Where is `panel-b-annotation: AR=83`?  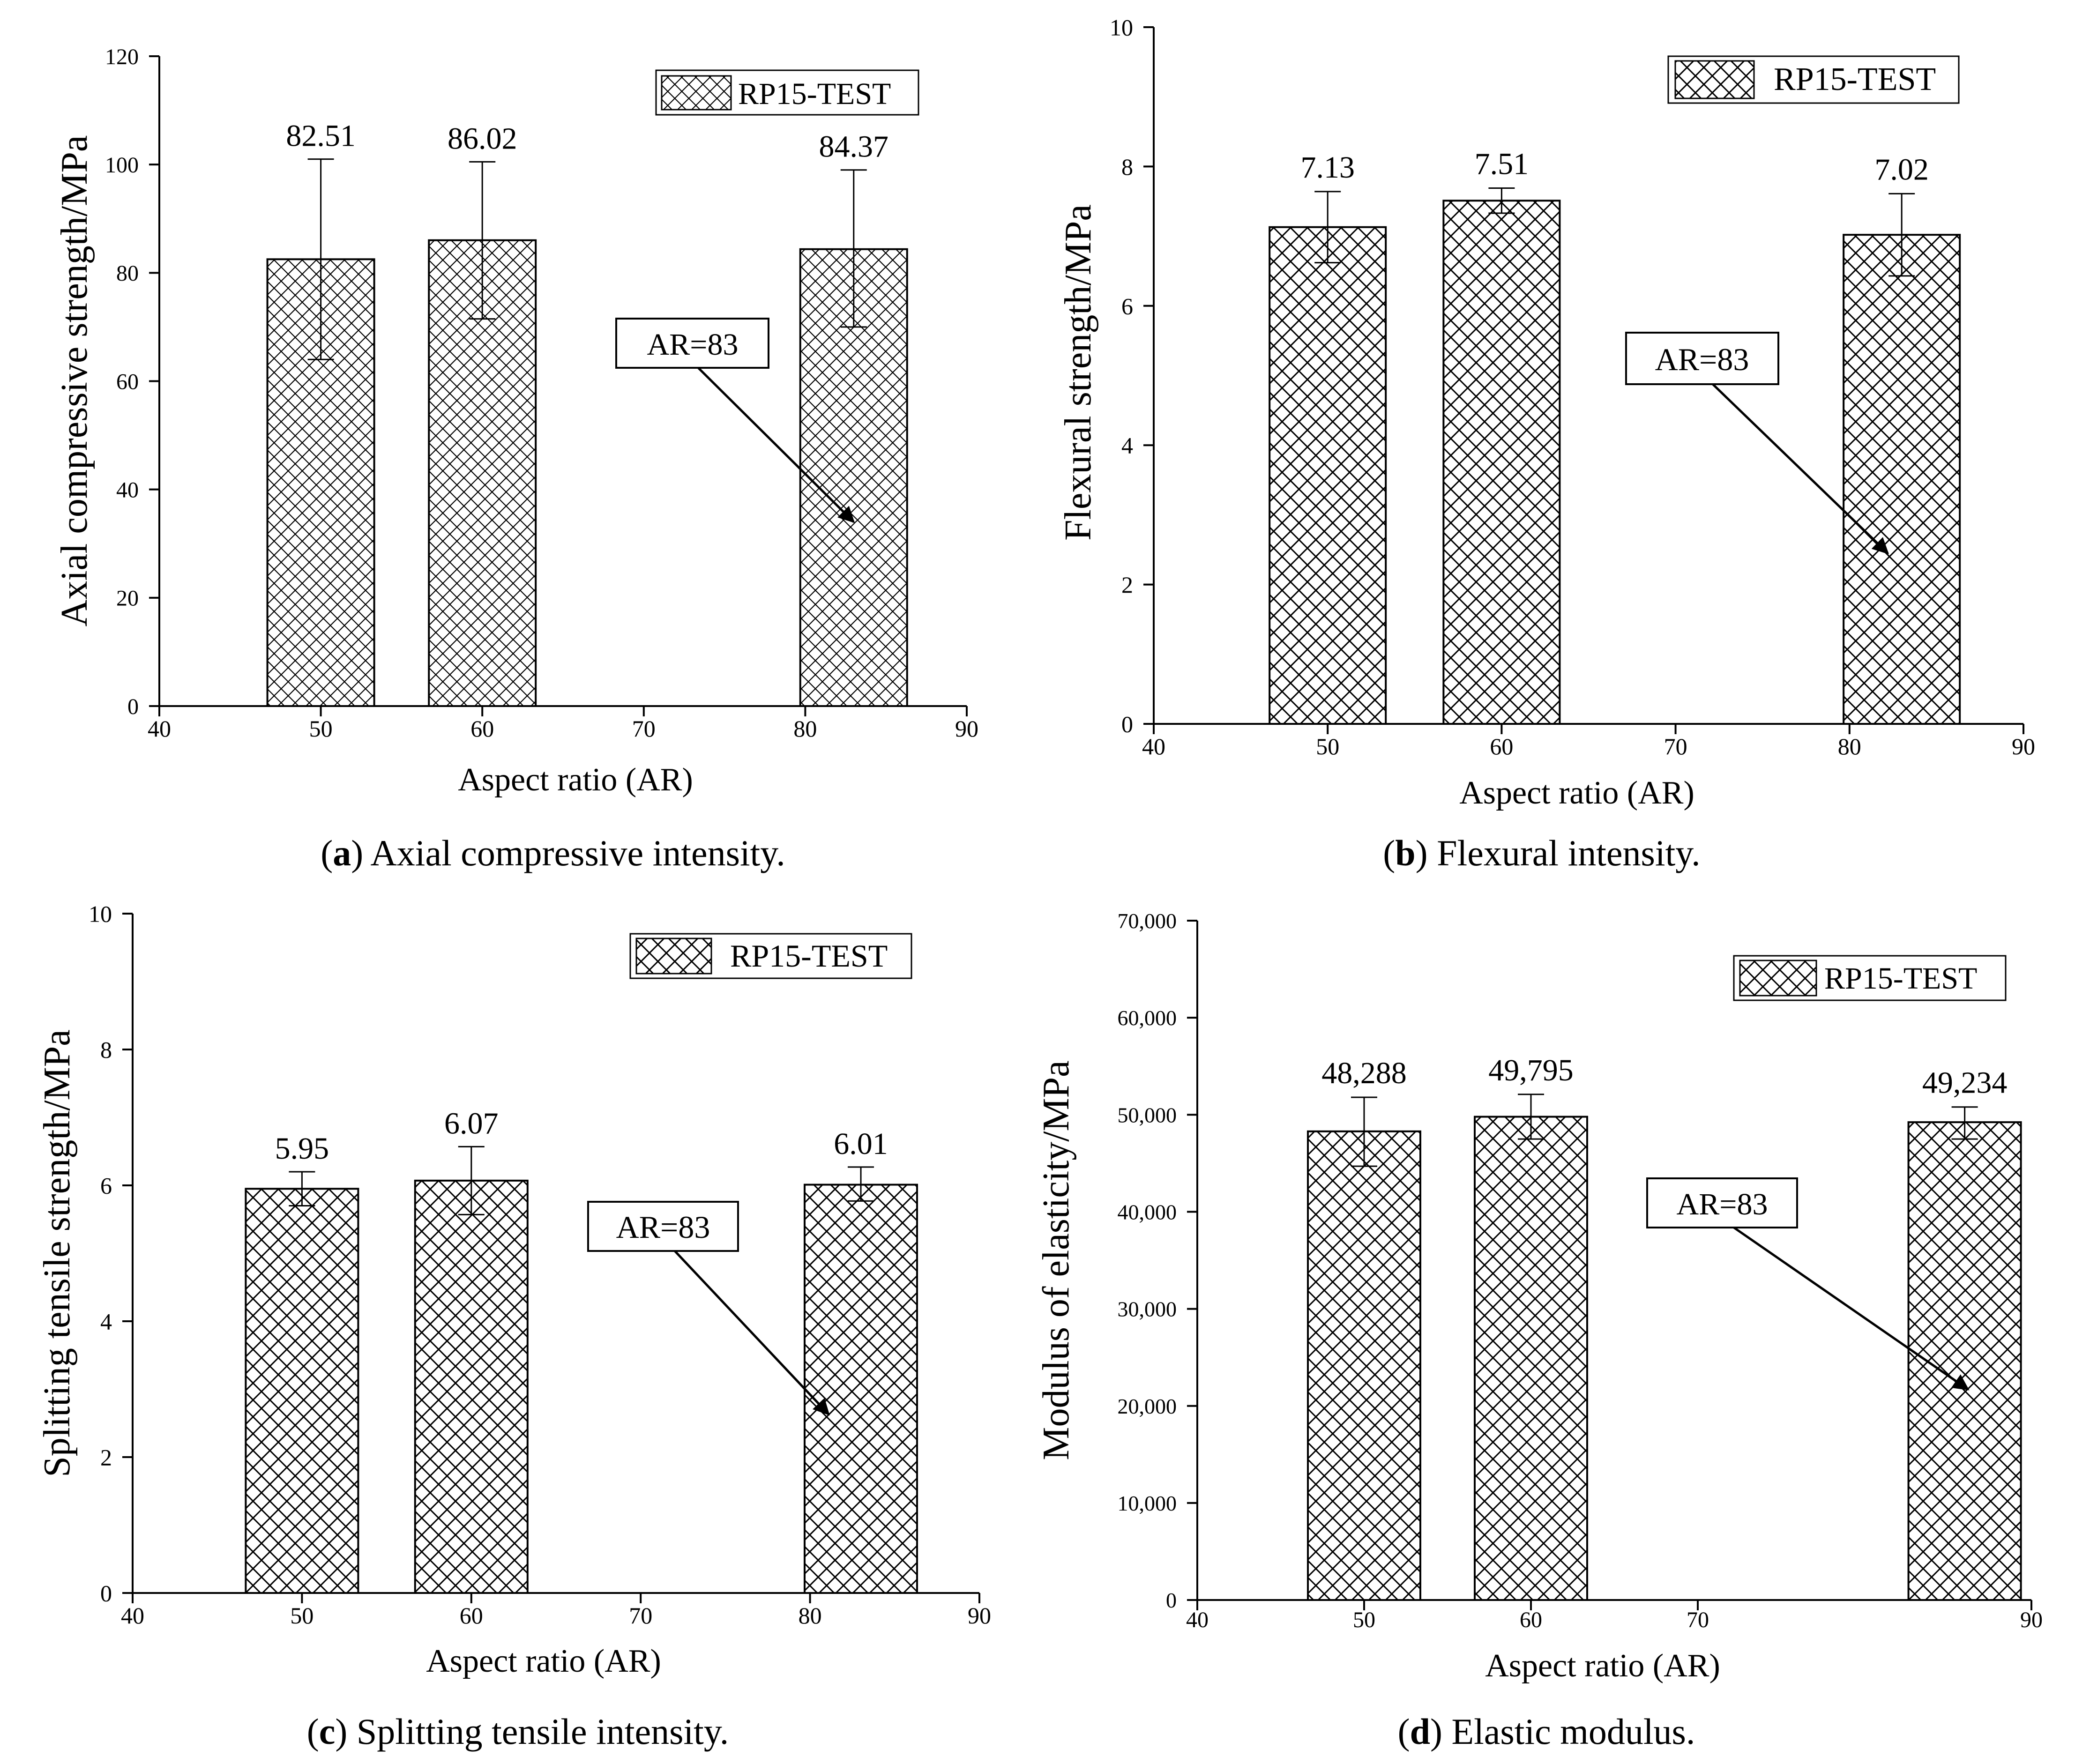 panel-b-annotation: AR=83 is located at coordinates (1757, 443).